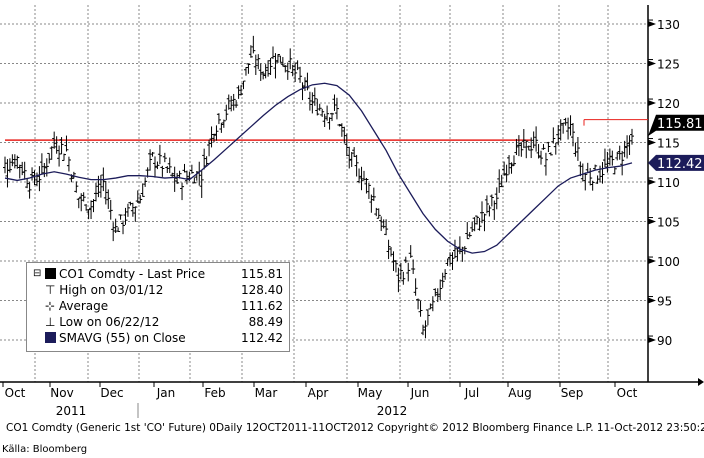  Describe the element at coordinates (668, 104) in the screenshot. I see `y-tick-label: 120` at that location.